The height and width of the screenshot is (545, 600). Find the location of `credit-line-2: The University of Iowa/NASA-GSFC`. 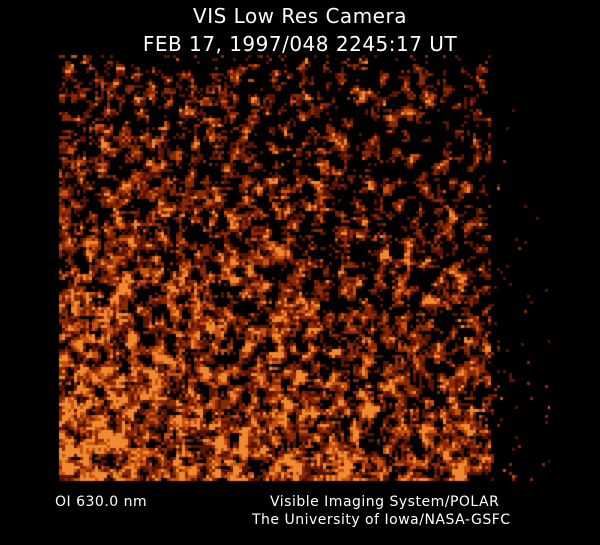

credit-line-2: The University of Iowa/NASA-GSFC is located at coordinates (381, 520).